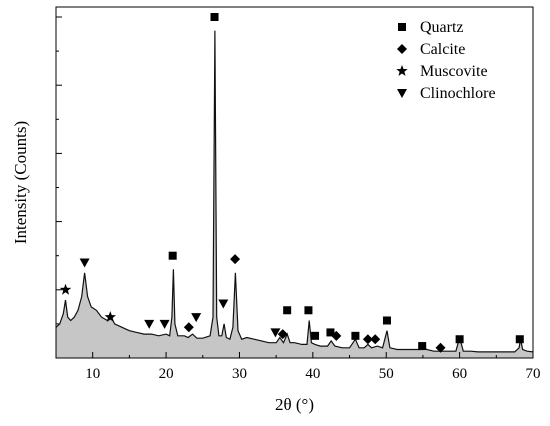 Image resolution: width=550 pixels, height=426 pixels. What do you see at coordinates (459, 374) in the screenshot?
I see `x-tick-label: 60` at bounding box center [459, 374].